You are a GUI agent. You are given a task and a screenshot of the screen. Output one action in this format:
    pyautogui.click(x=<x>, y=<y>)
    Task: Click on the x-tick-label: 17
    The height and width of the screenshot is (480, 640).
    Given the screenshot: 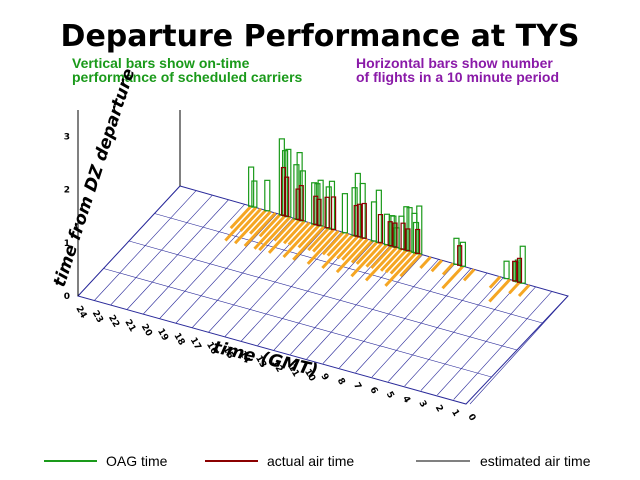 What is the action you would take?
    pyautogui.click(x=195, y=344)
    